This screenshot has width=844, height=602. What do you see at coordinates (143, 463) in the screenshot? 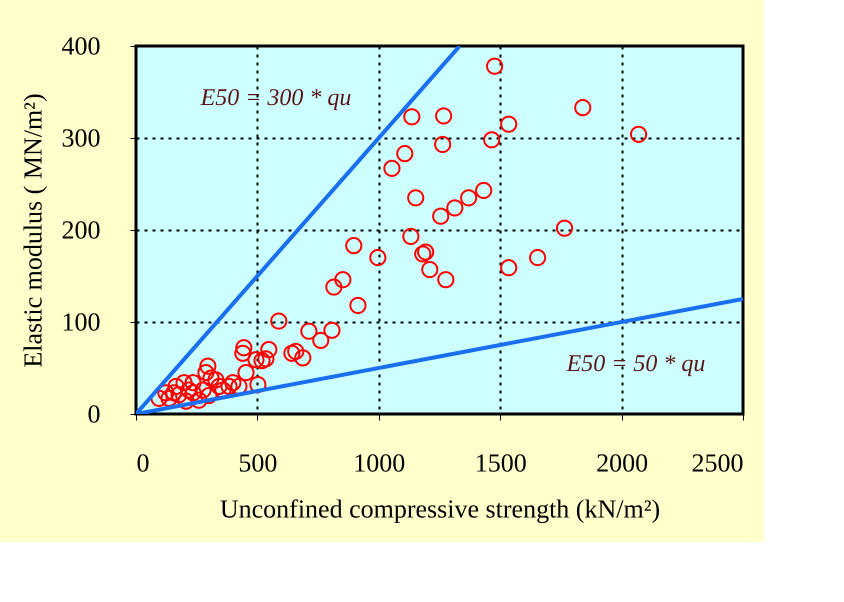
I see `x-tick-label: 0` at bounding box center [143, 463].